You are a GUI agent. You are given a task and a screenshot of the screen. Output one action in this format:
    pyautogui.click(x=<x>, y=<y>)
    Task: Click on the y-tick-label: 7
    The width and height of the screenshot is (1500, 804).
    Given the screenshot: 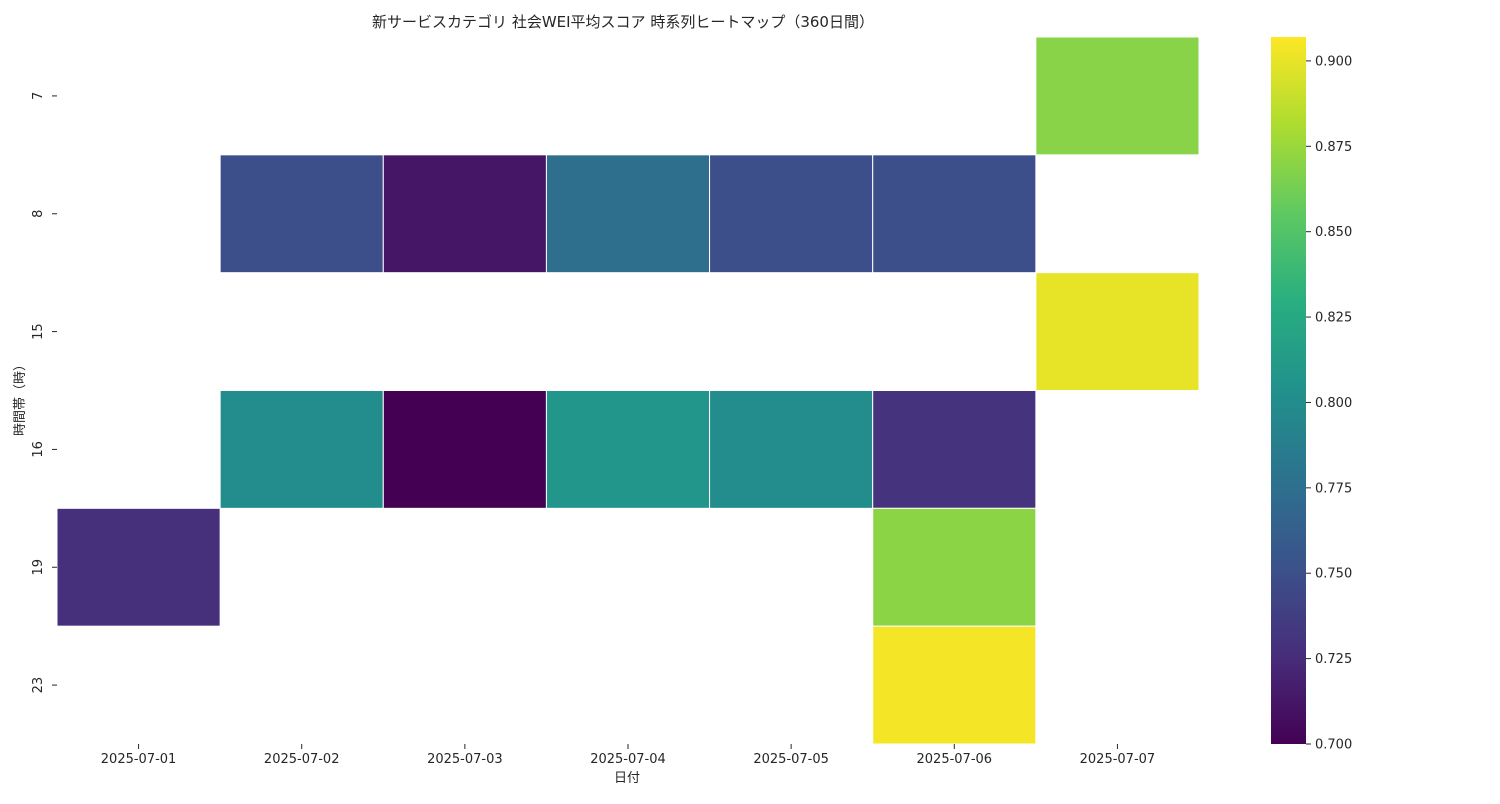 What is the action you would take?
    pyautogui.click(x=38, y=96)
    